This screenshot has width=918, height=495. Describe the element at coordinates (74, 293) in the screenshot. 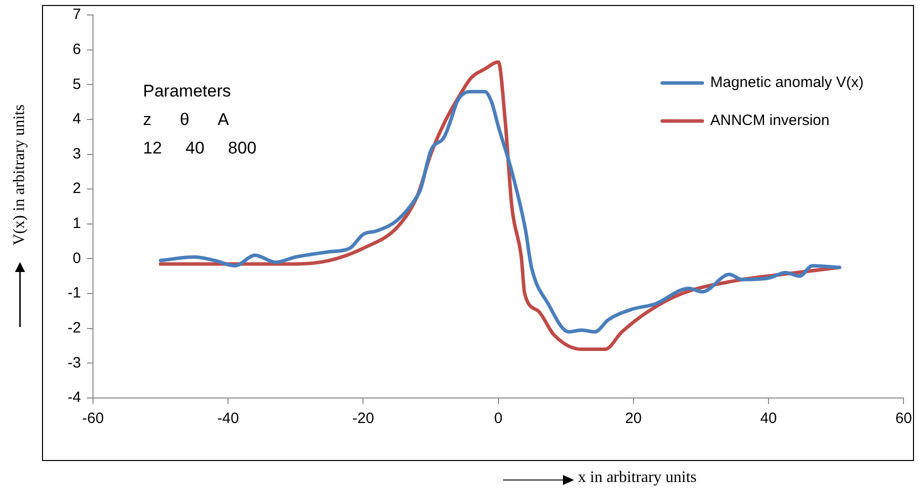

I see `y-tick-label: -1` at that location.